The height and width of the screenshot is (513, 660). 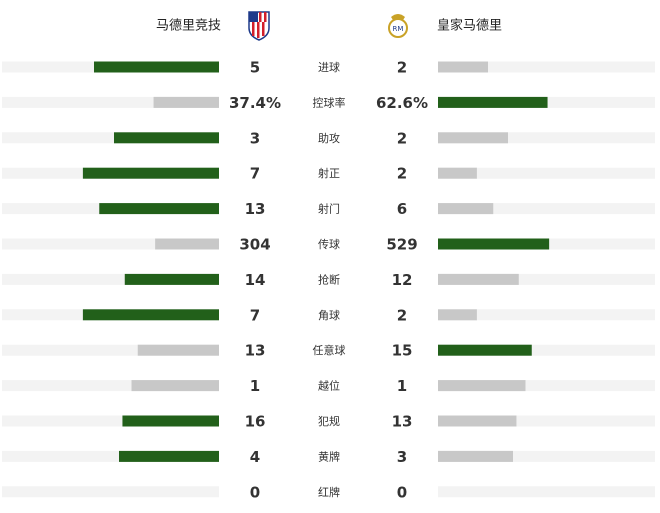 What do you see at coordinates (259, 26) in the screenshot?
I see `home-crest` at bounding box center [259, 26].